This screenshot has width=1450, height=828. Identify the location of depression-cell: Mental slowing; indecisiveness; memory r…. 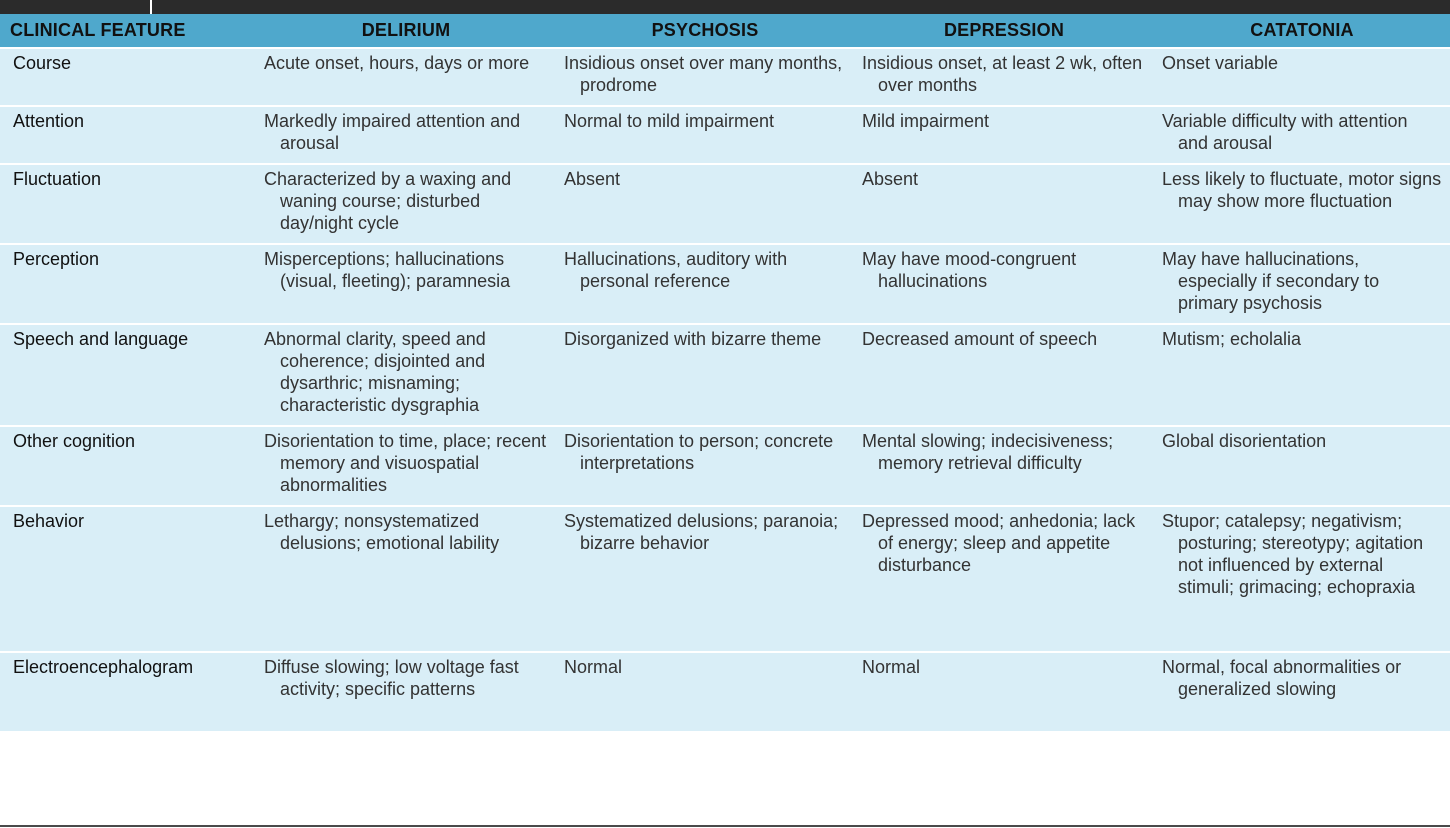
(1004, 465).